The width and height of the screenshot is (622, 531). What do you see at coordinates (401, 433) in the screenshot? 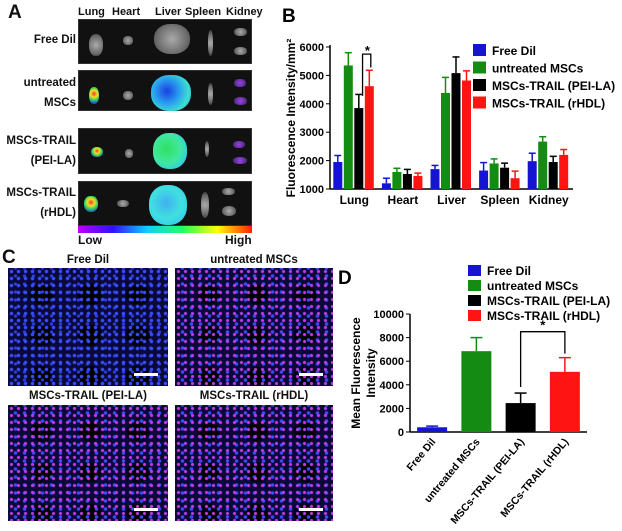
I see `y-tick-label: 0` at bounding box center [401, 433].